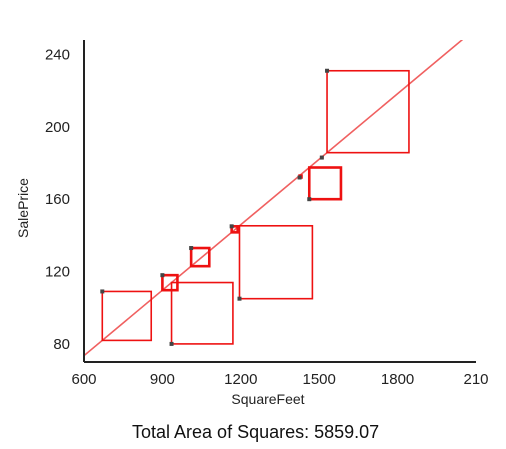 The width and height of the screenshot is (506, 449). Describe the element at coordinates (255, 432) in the screenshot. I see `total-area-text: Total Area of Squares: 5859.07` at that location.